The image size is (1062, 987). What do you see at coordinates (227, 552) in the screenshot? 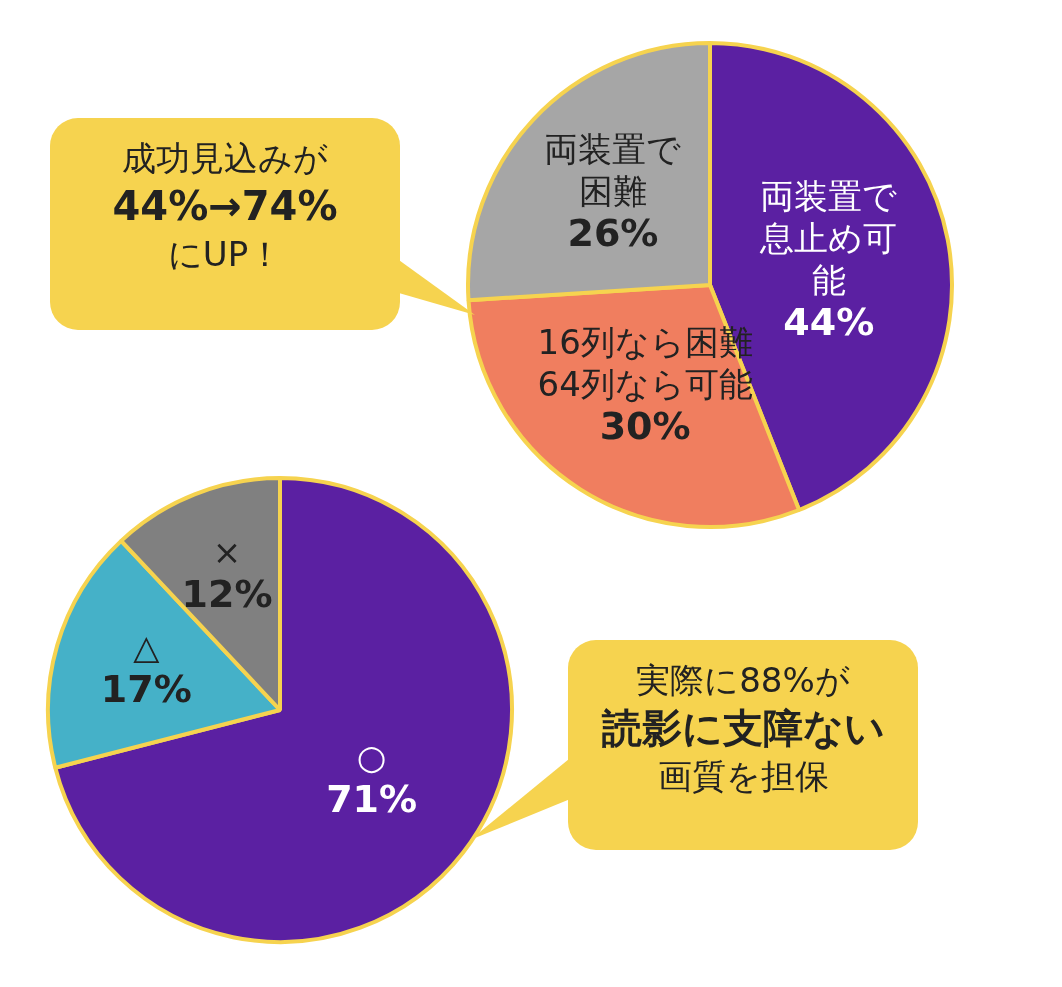
I see `slice-label: ×` at bounding box center [227, 552].